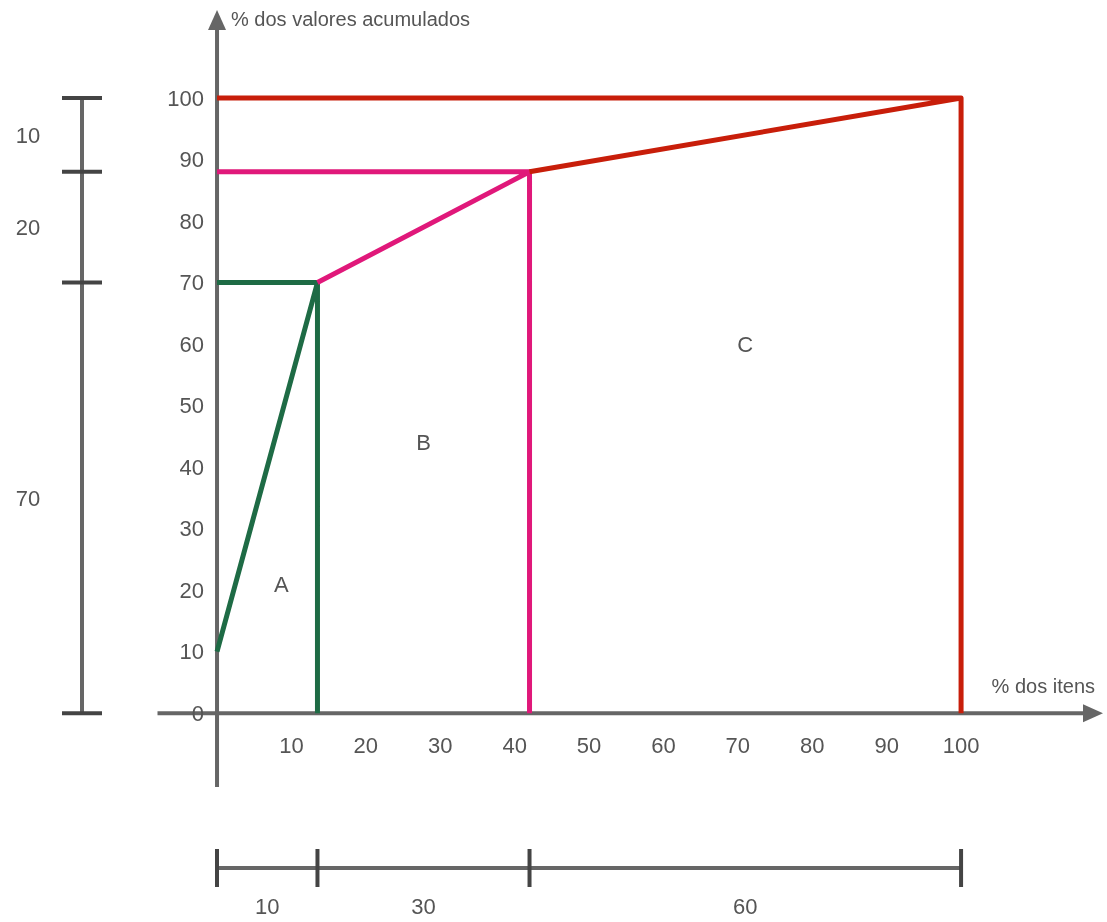 The width and height of the screenshot is (1107, 922). Describe the element at coordinates (28, 498) in the screenshot. I see `text: 70` at that location.